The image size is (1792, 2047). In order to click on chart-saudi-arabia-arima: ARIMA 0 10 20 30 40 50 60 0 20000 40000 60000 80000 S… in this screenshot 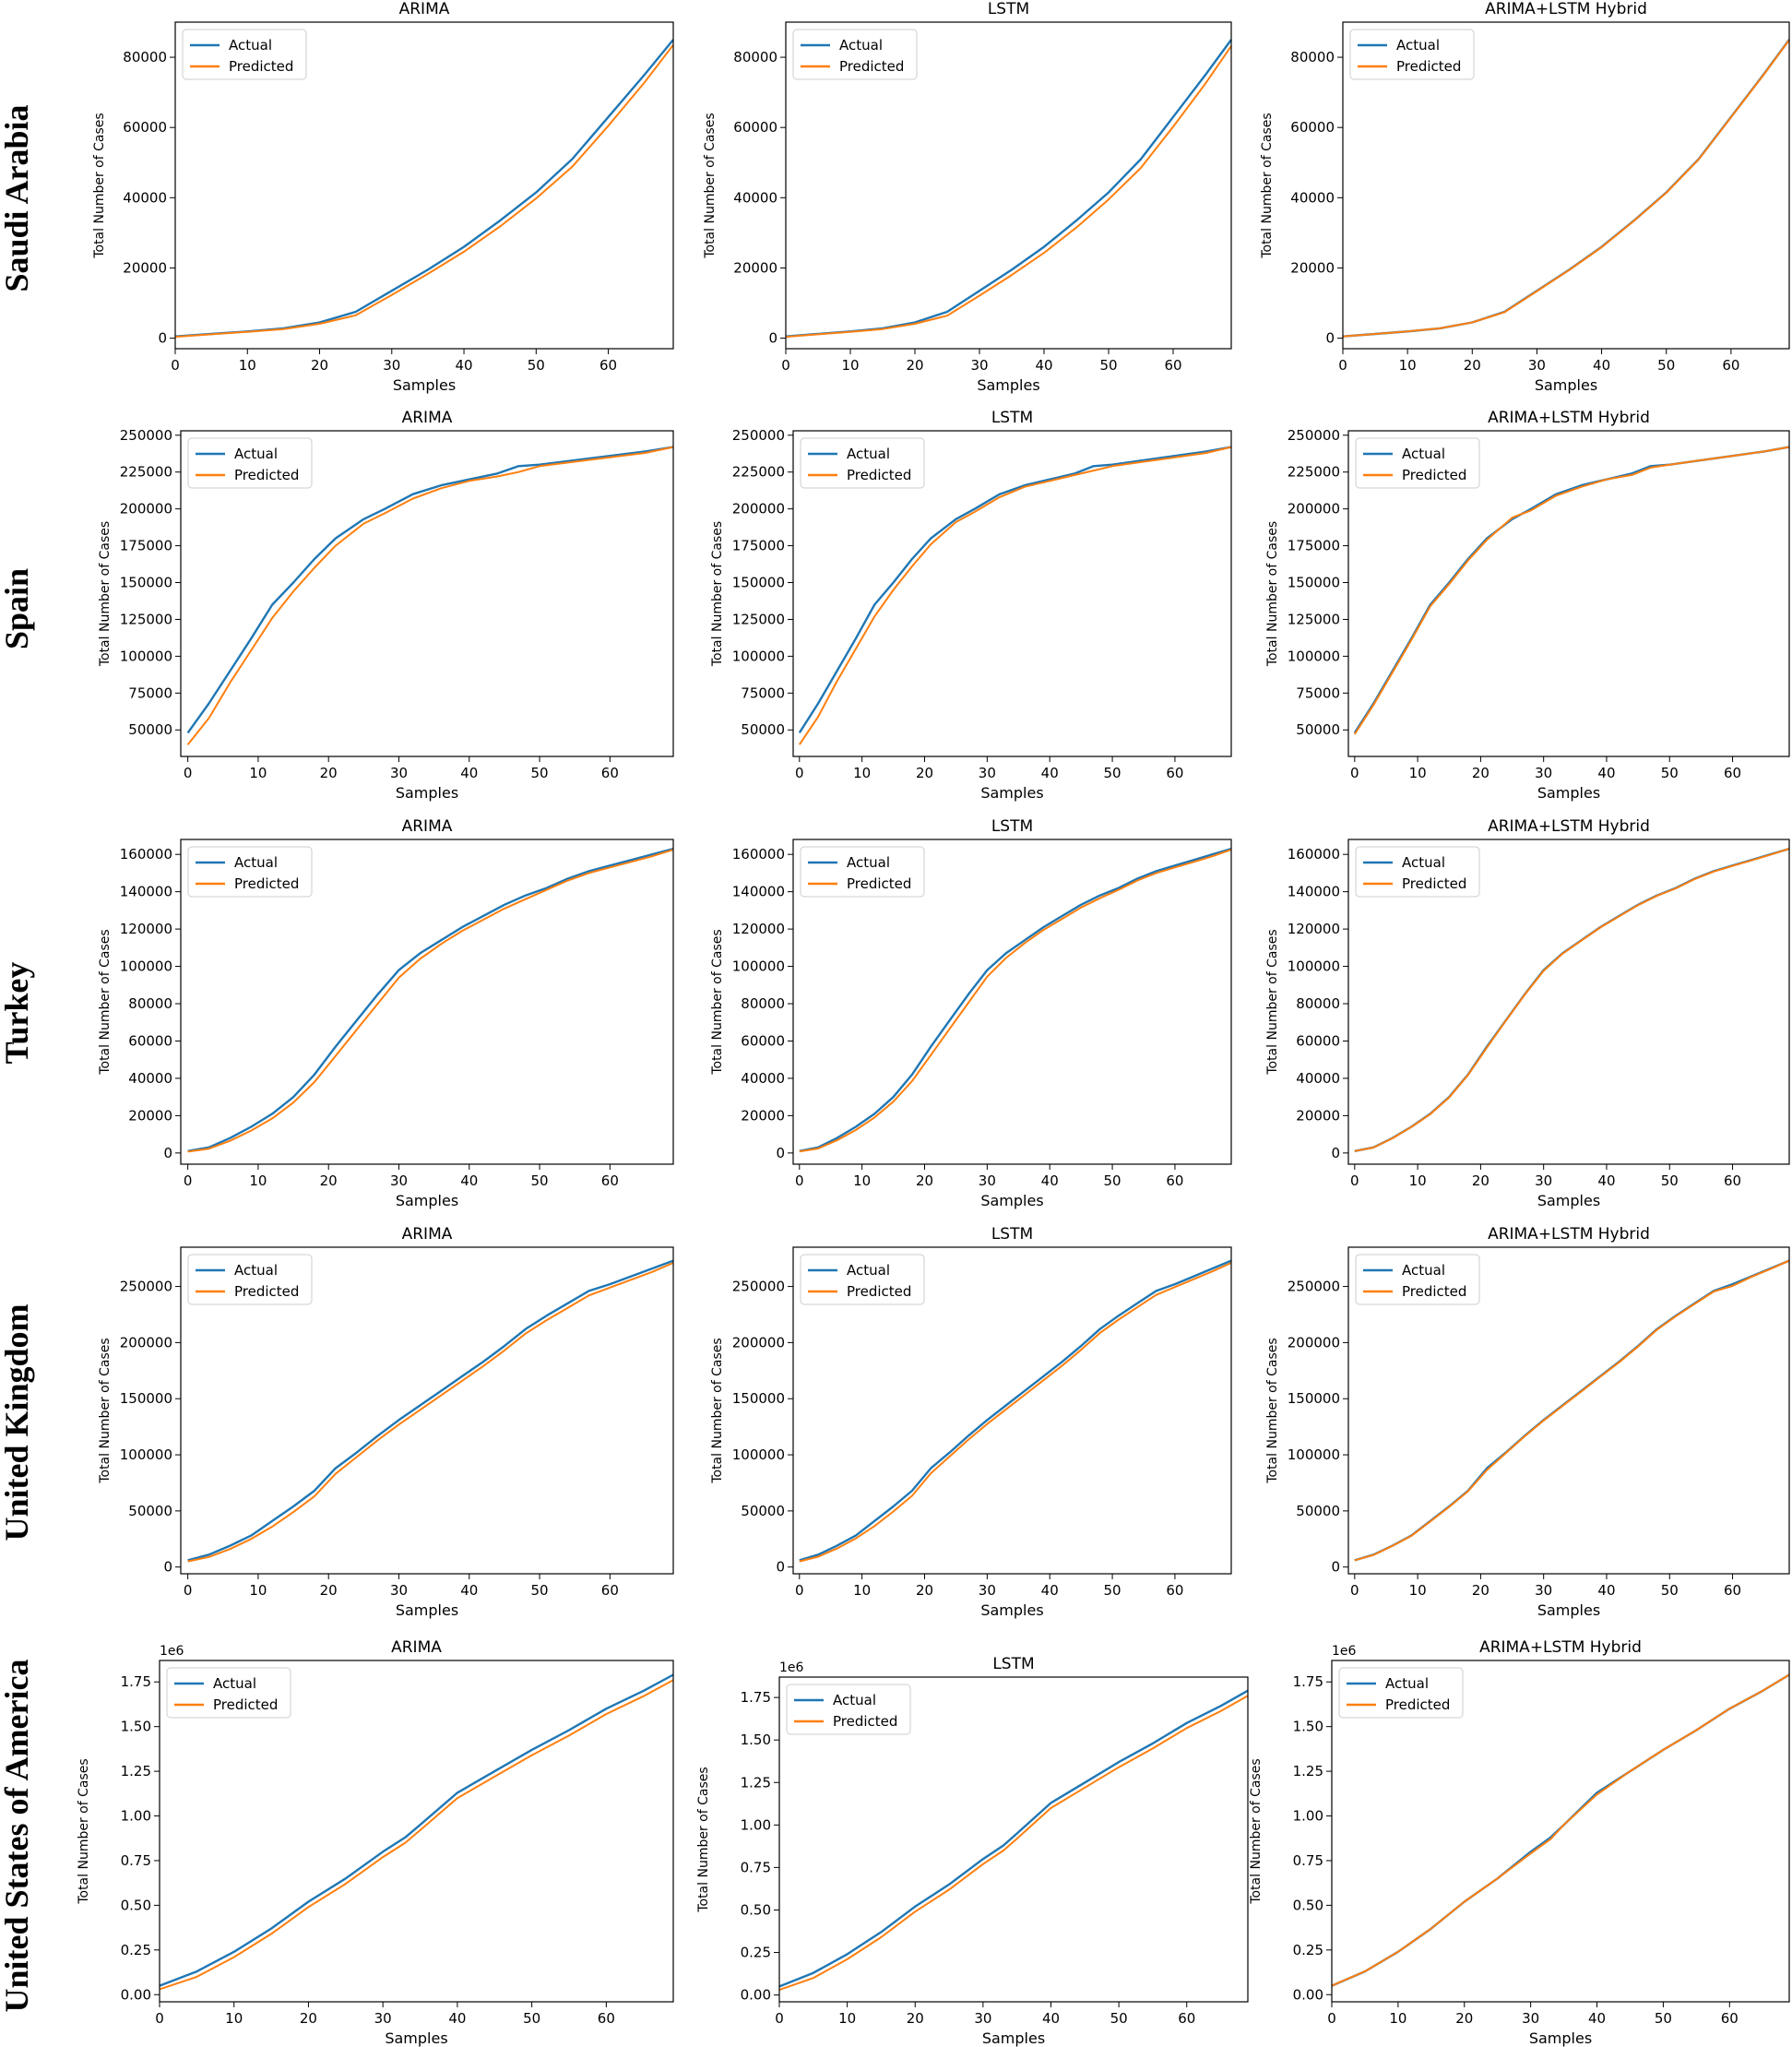, I will do `click(383, 197)`.